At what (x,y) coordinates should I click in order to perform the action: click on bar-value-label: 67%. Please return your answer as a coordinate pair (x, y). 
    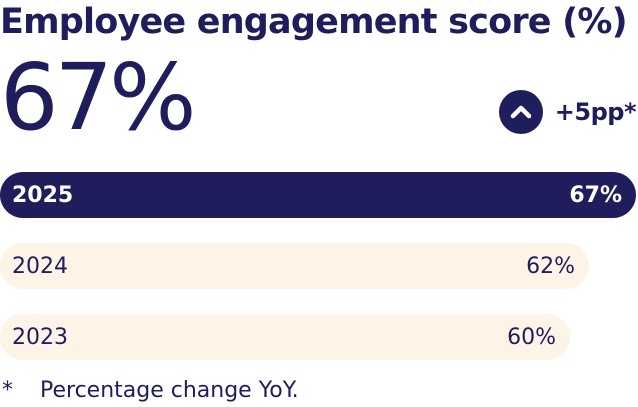
    Looking at the image, I should click on (595, 195).